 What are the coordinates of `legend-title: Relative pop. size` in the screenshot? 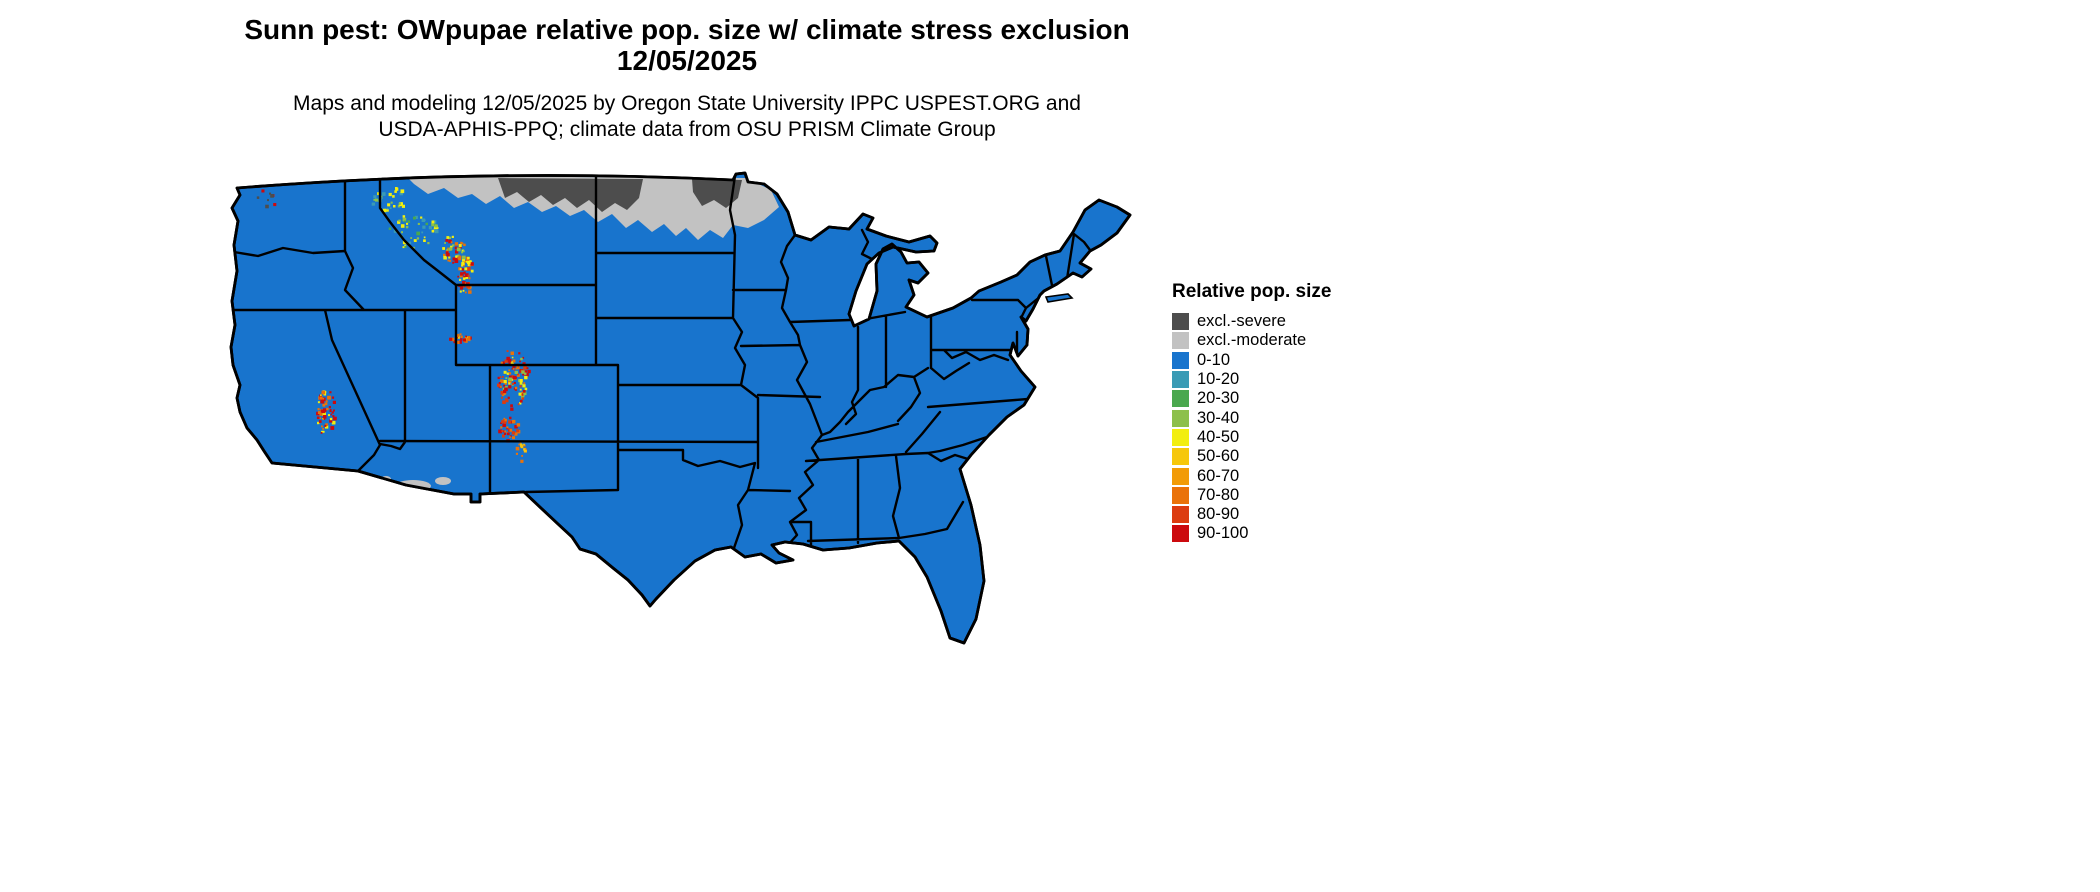 It's located at (1252, 291).